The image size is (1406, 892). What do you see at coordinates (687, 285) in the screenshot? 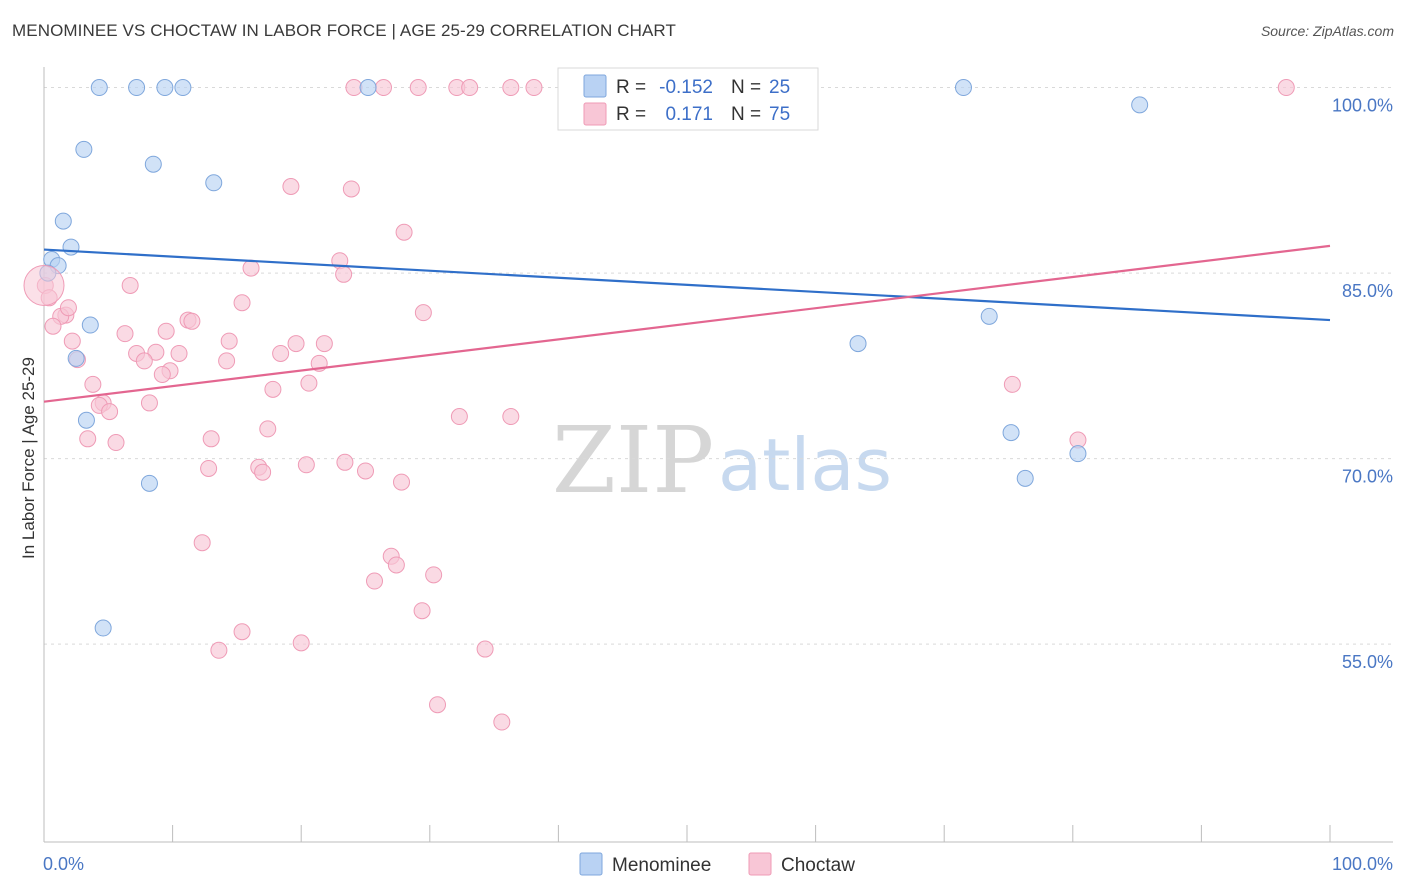
I see `trend-line-menominee` at bounding box center [687, 285].